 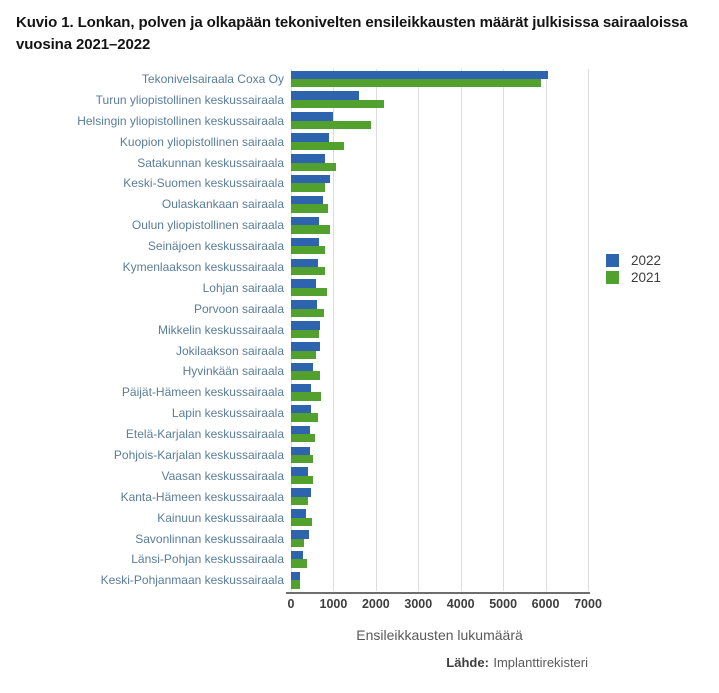 I want to click on category-label: Etelä-Karjalan keskussairaala, so click(x=204, y=434).